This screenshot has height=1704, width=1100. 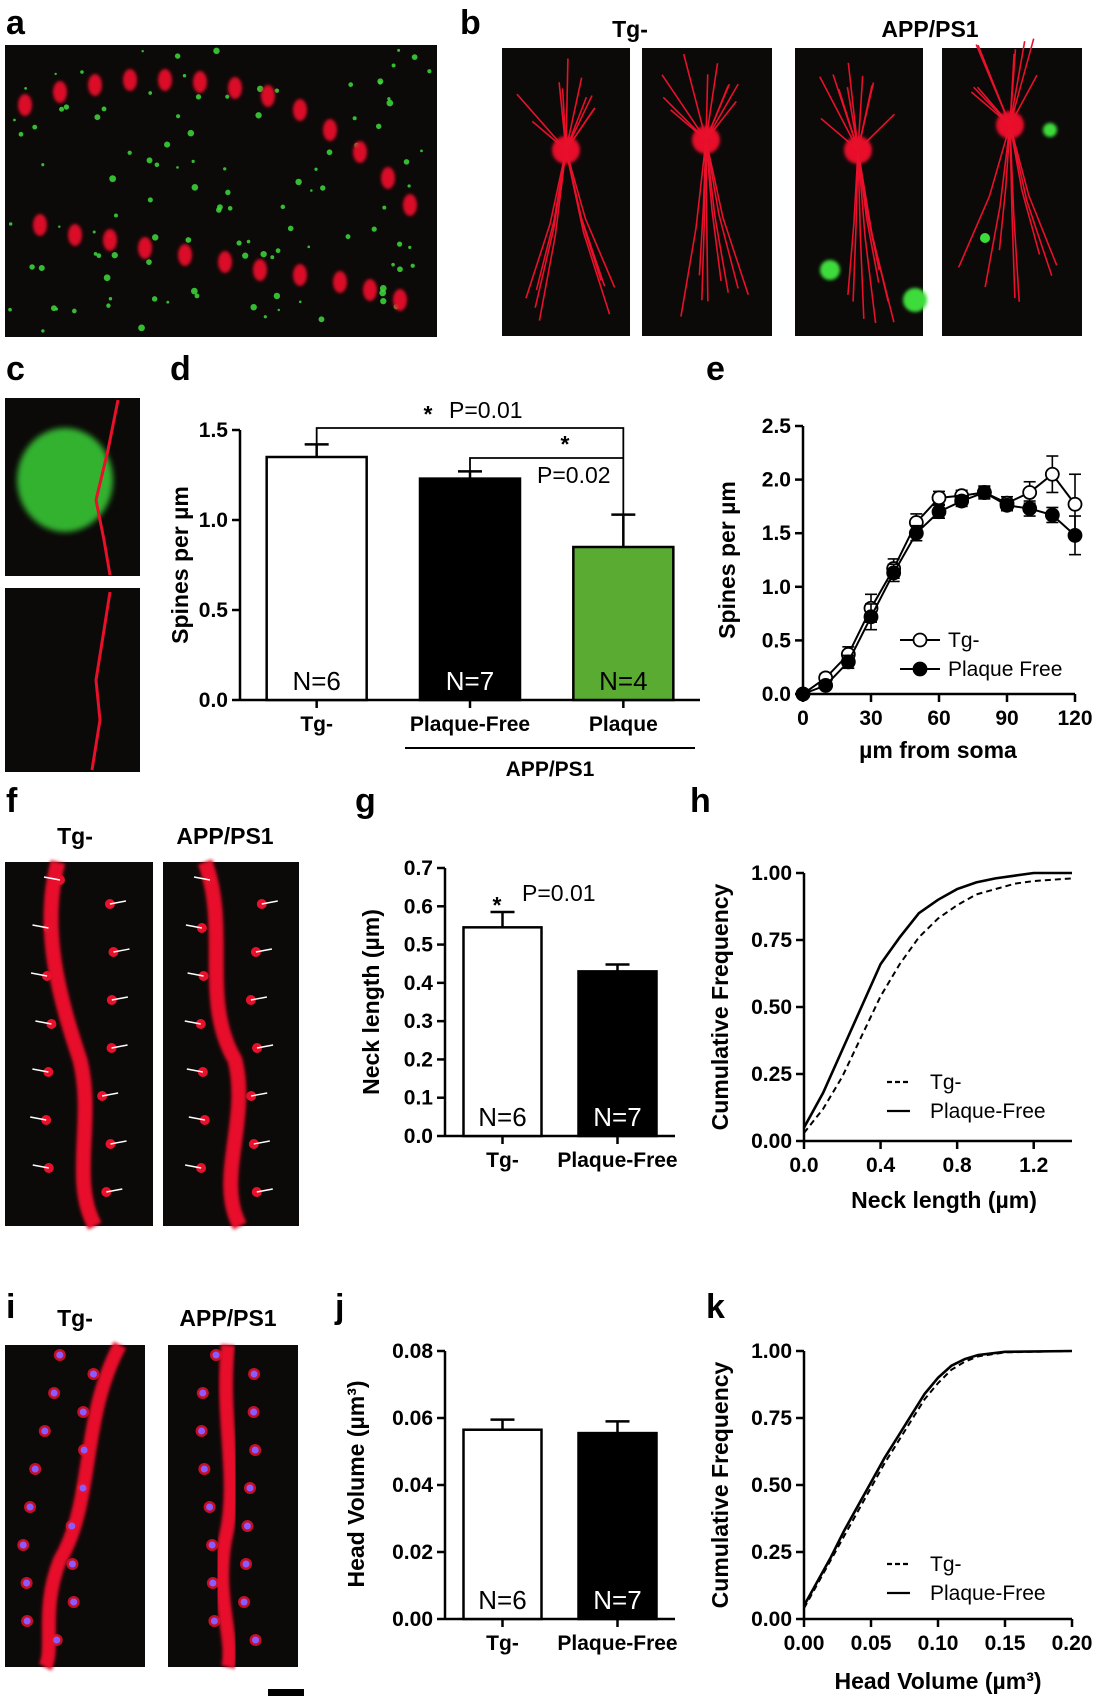 What do you see at coordinates (412, 1619) in the screenshot?
I see `y-tick-label: 0.00` at bounding box center [412, 1619].